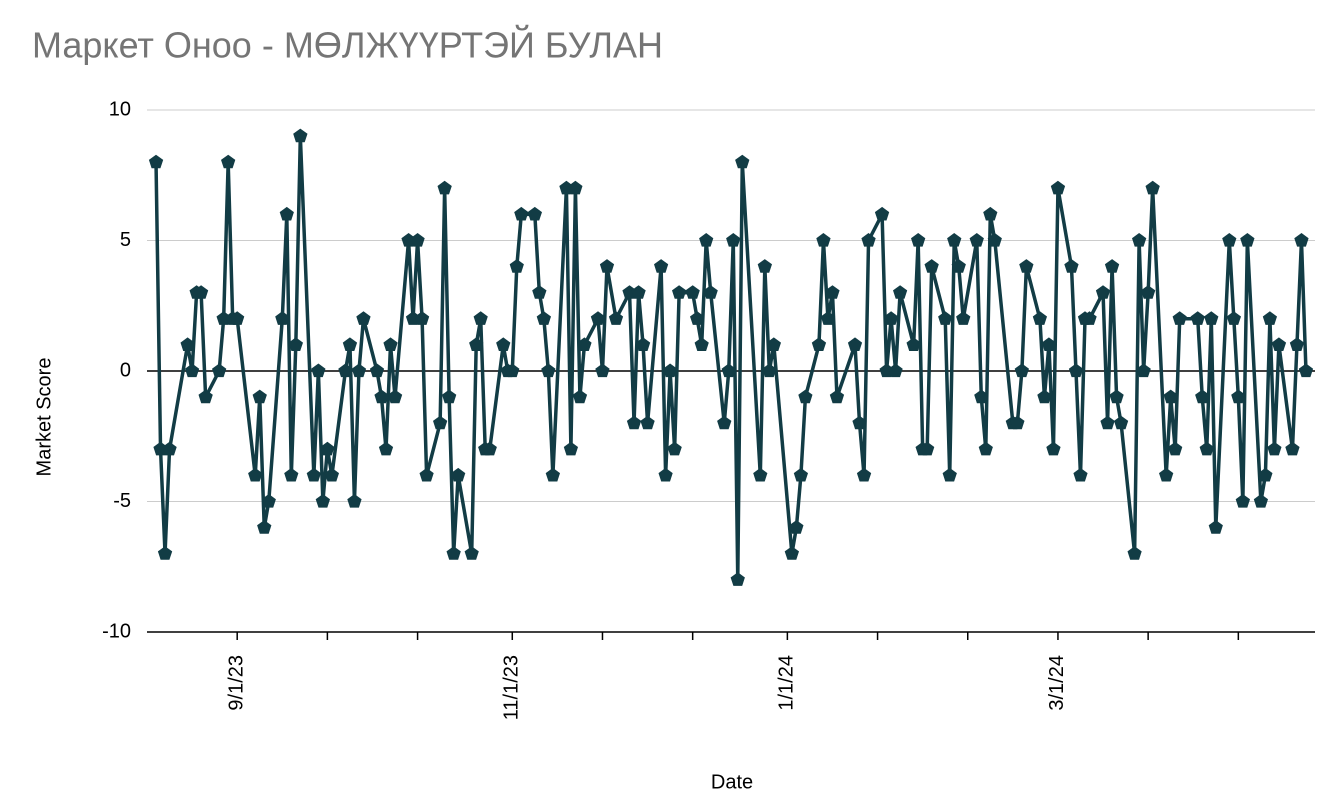 The height and width of the screenshot is (796, 1340). I want to click on x-axis-title: Date, so click(732, 782).